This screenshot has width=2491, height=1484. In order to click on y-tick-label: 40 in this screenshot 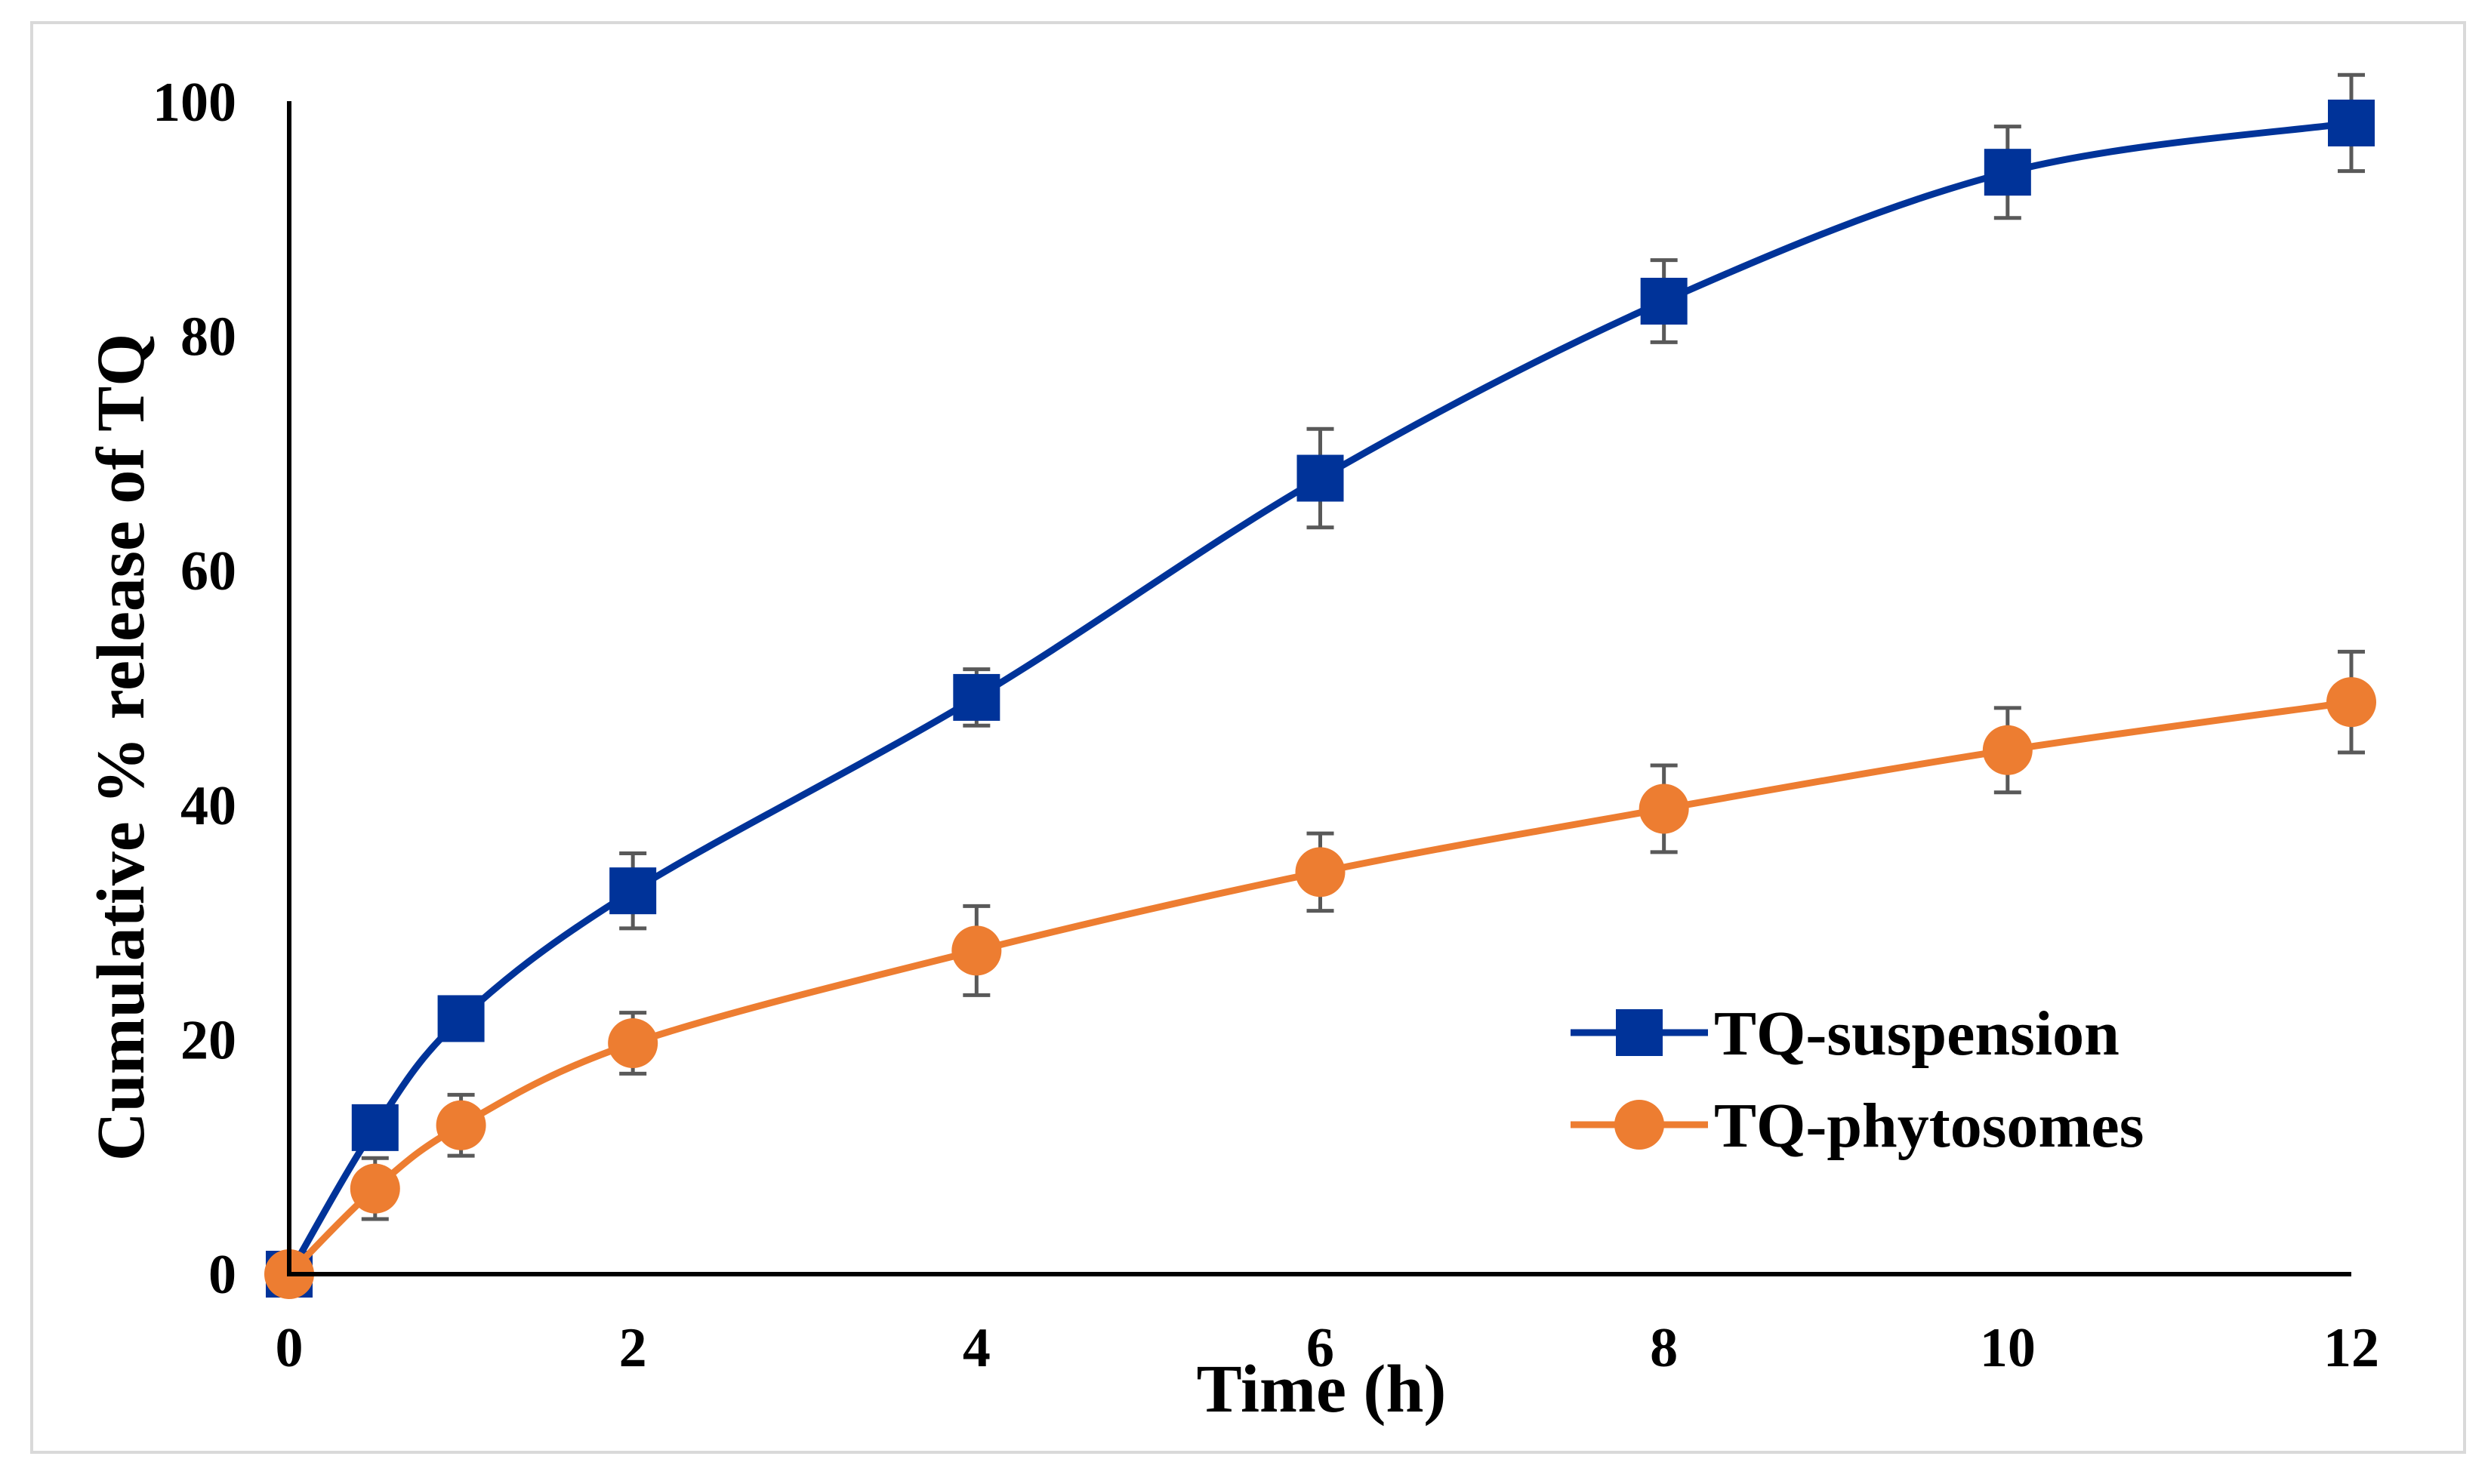, I will do `click(208, 806)`.